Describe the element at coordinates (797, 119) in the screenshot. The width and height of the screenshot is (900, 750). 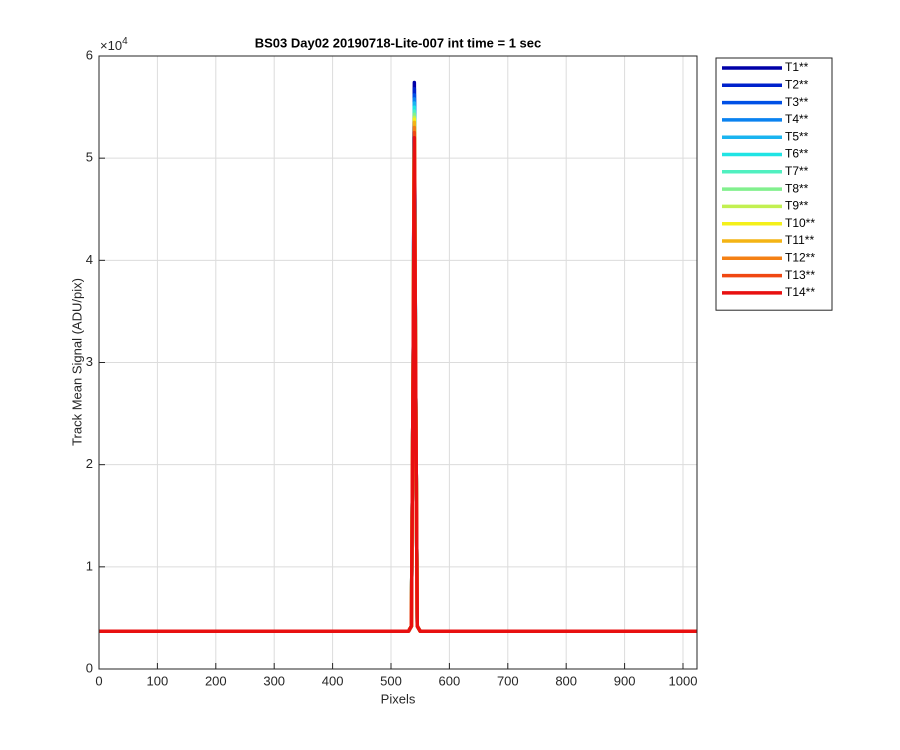
I see `legend-label: T4**` at that location.